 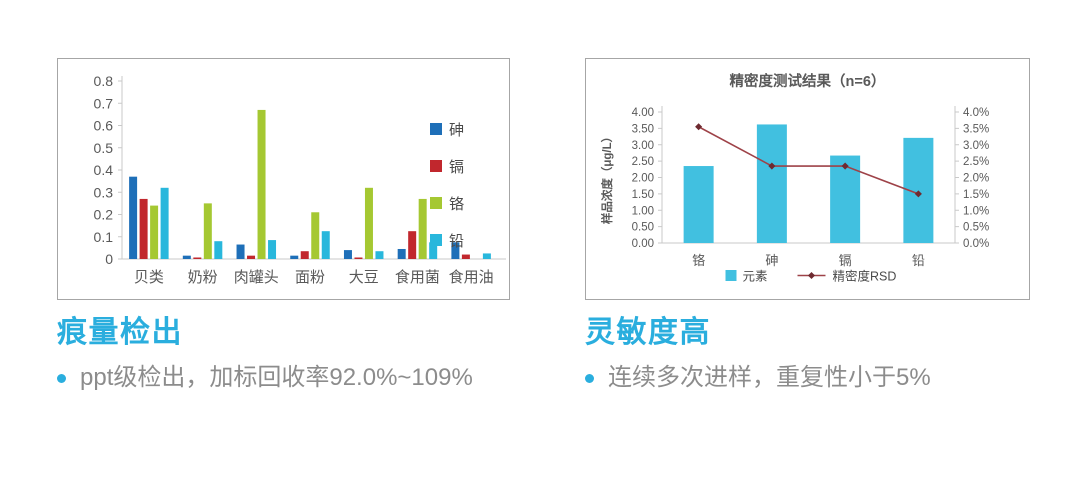 What do you see at coordinates (417, 277) in the screenshot?
I see `svg-text: 食用菌` at bounding box center [417, 277].